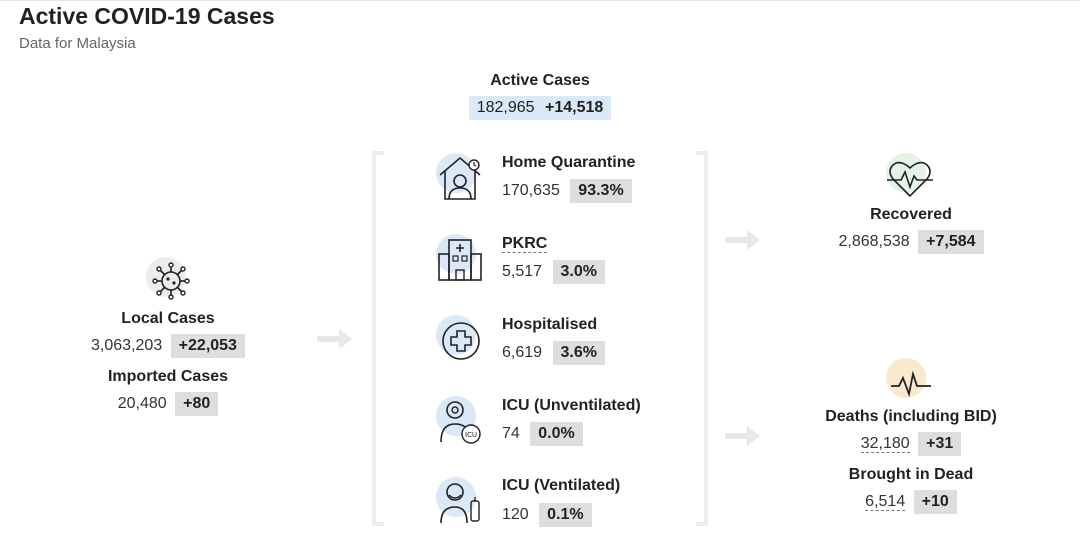  I want to click on home-quarantine-label: Home Quarantine, so click(569, 162).